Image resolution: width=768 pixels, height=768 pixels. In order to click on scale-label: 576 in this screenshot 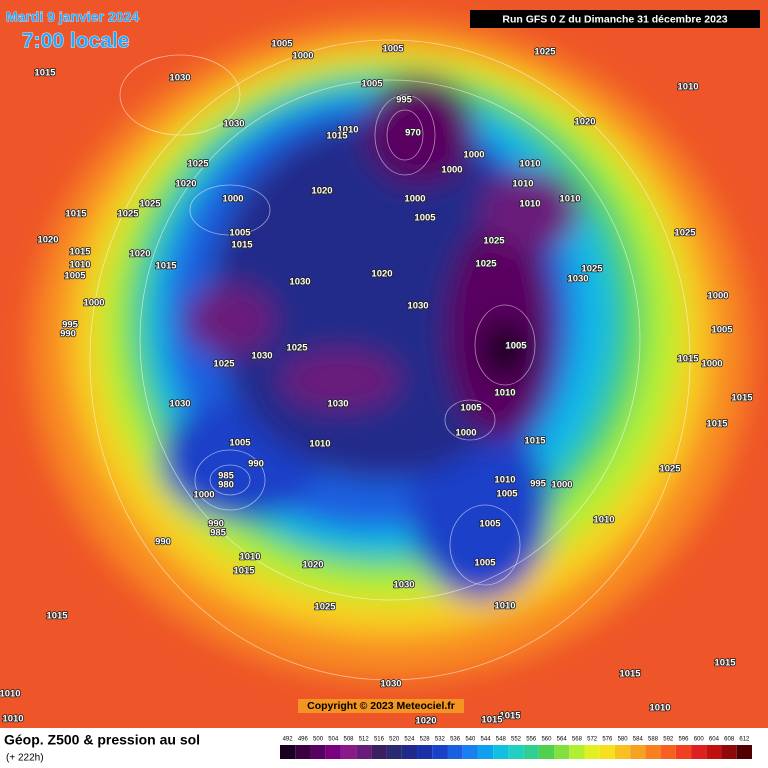, I will do `click(607, 740)`.